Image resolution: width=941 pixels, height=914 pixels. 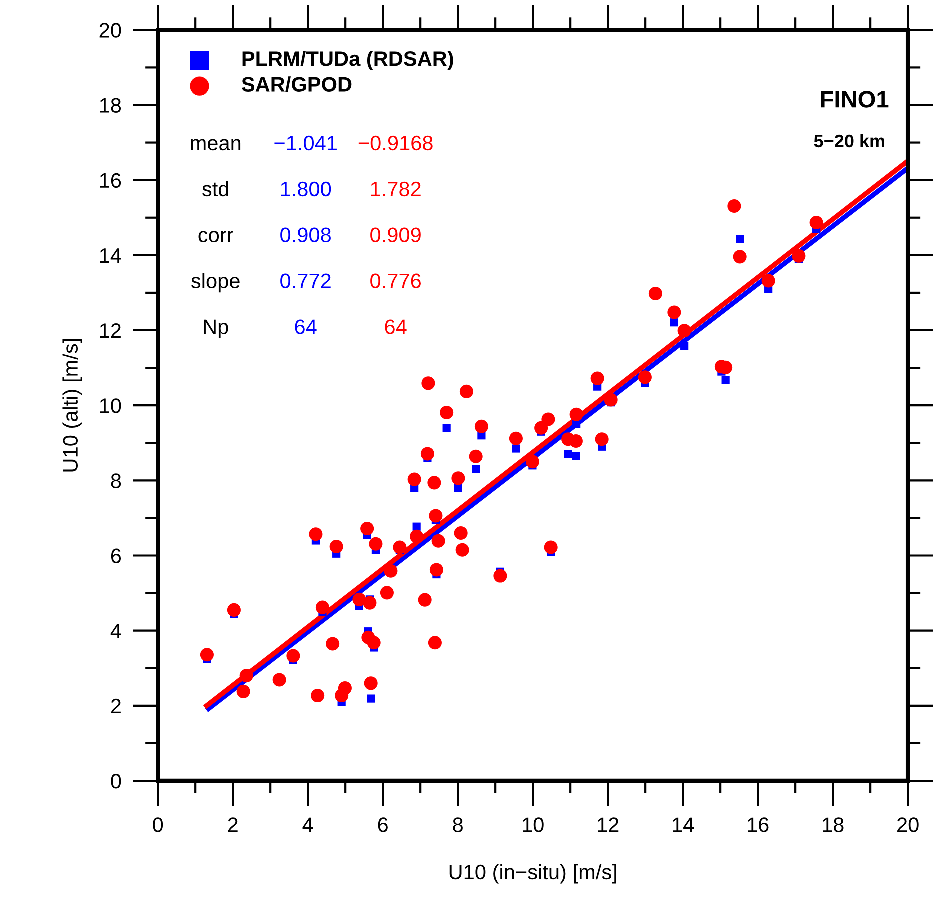 I want to click on legend-label: PLRM/TUDa (RDSAR), so click(x=348, y=60).